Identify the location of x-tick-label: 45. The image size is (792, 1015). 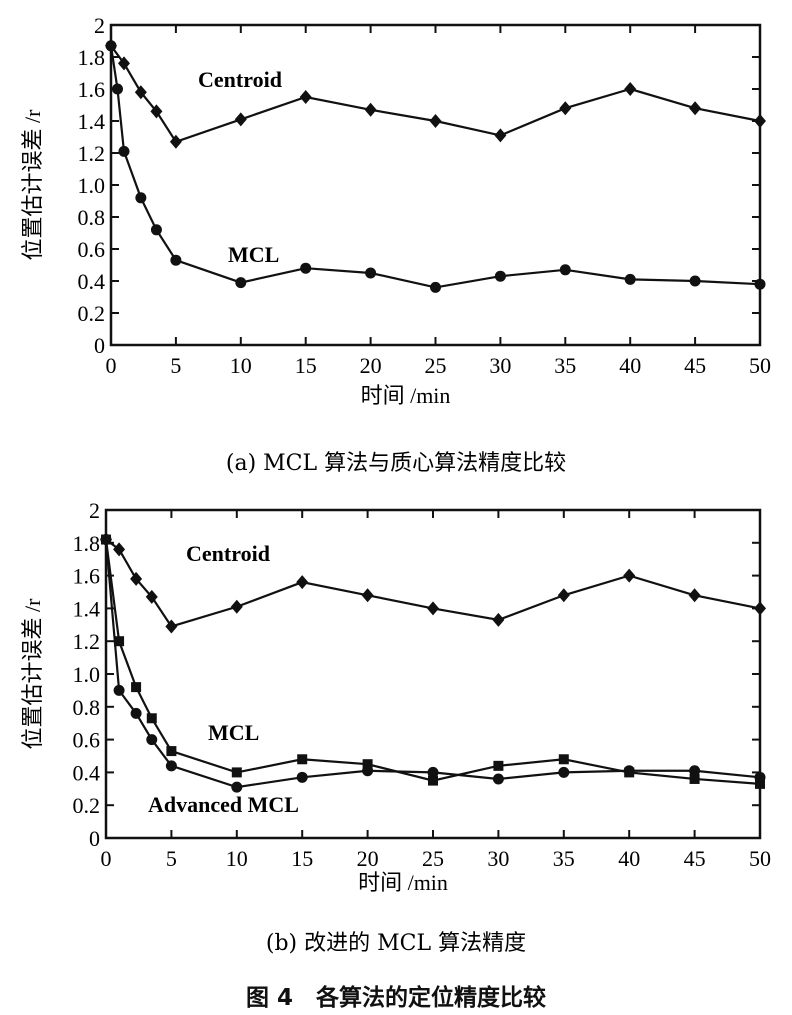
(695, 365).